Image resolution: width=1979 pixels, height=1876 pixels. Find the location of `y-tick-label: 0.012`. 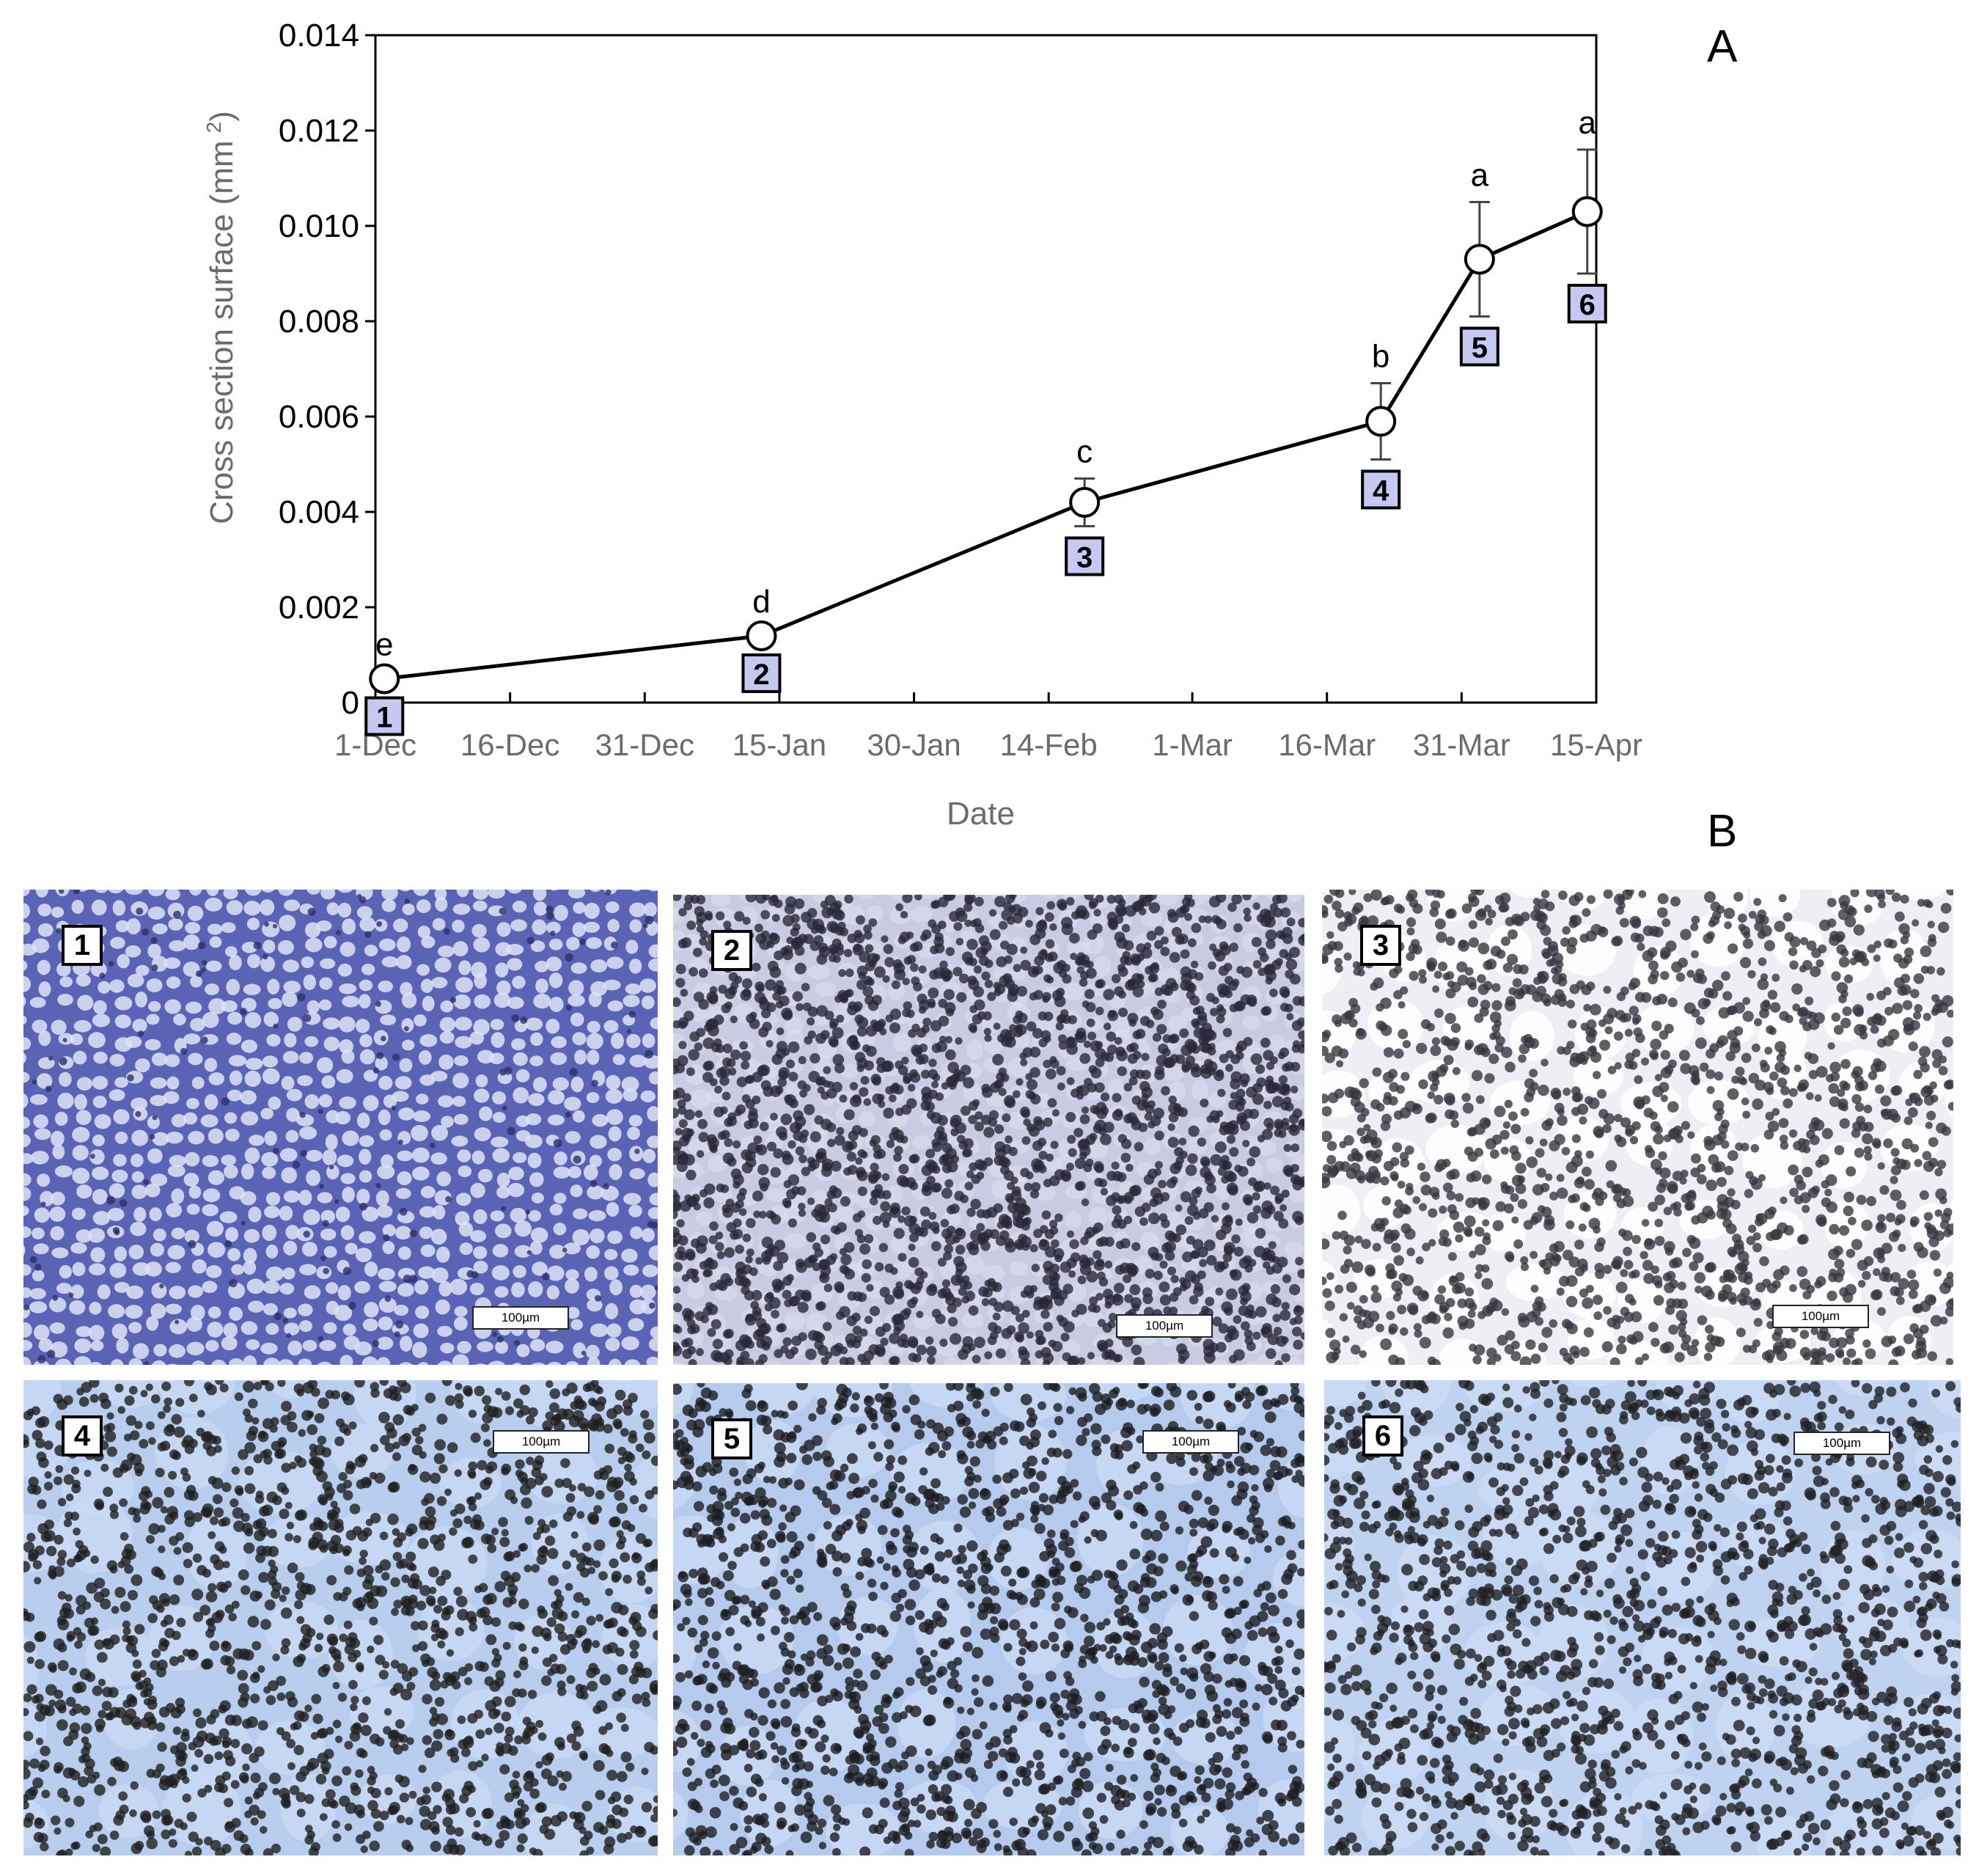

y-tick-label: 0.012 is located at coordinates (319, 131).